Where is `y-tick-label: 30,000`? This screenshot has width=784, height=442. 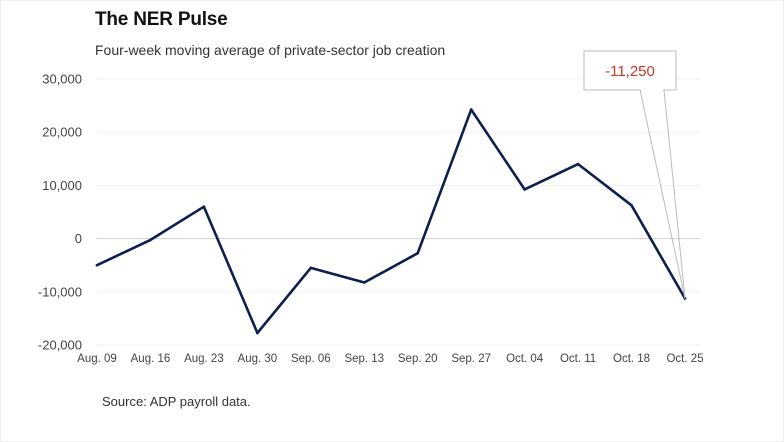
y-tick-label: 30,000 is located at coordinates (62, 79).